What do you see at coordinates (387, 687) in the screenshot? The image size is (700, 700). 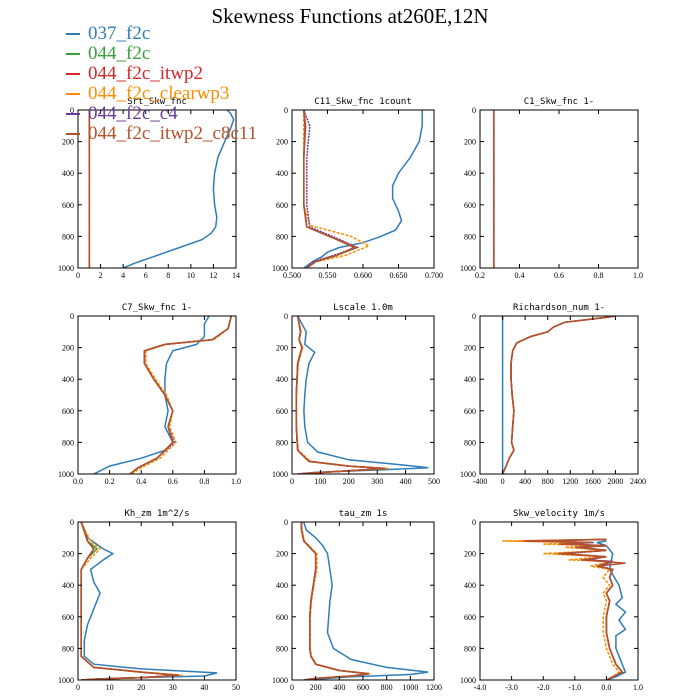 I see `x-tick-label: 800` at bounding box center [387, 687].